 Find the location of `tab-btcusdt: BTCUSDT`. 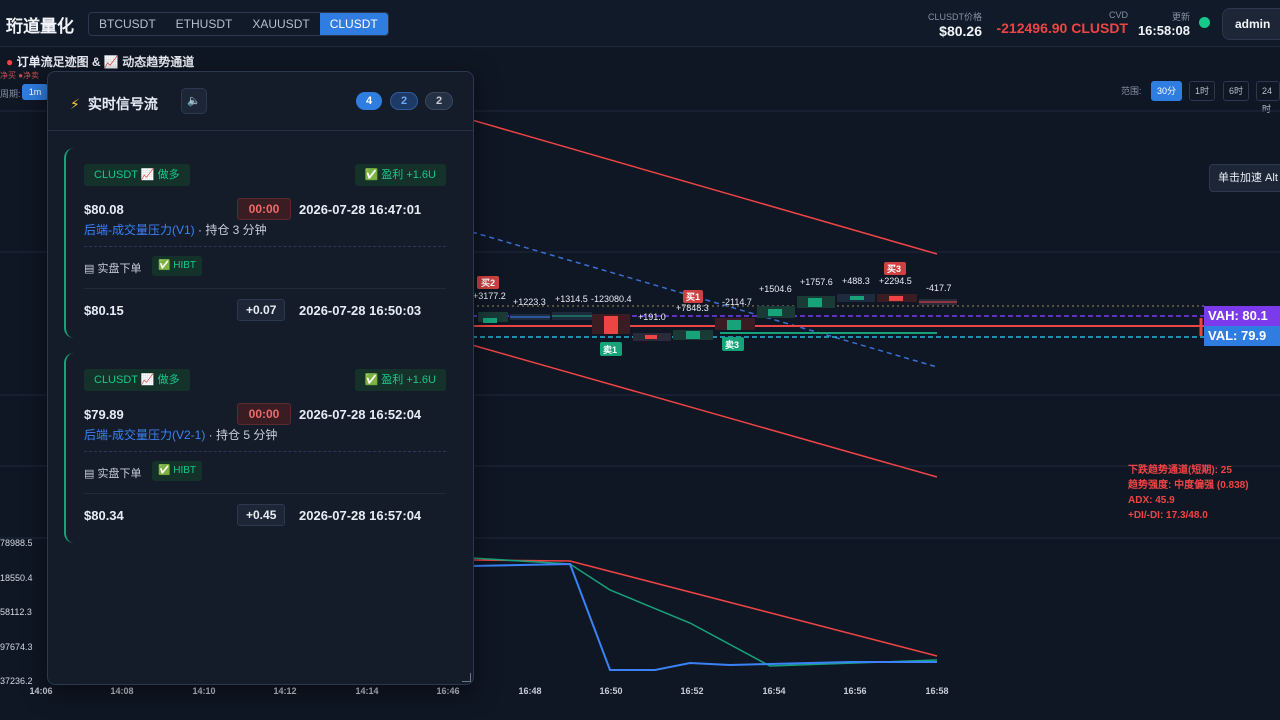

tab-btcusdt: BTCUSDT is located at coordinates (127, 24).